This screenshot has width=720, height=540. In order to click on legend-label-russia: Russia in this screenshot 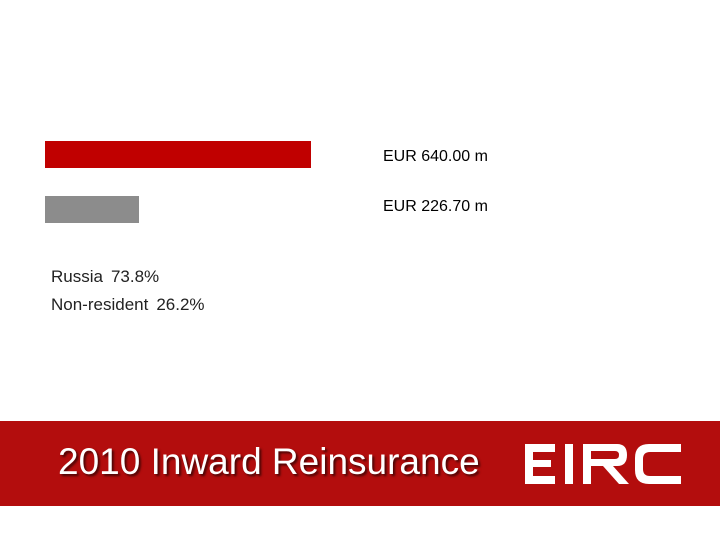, I will do `click(77, 276)`.